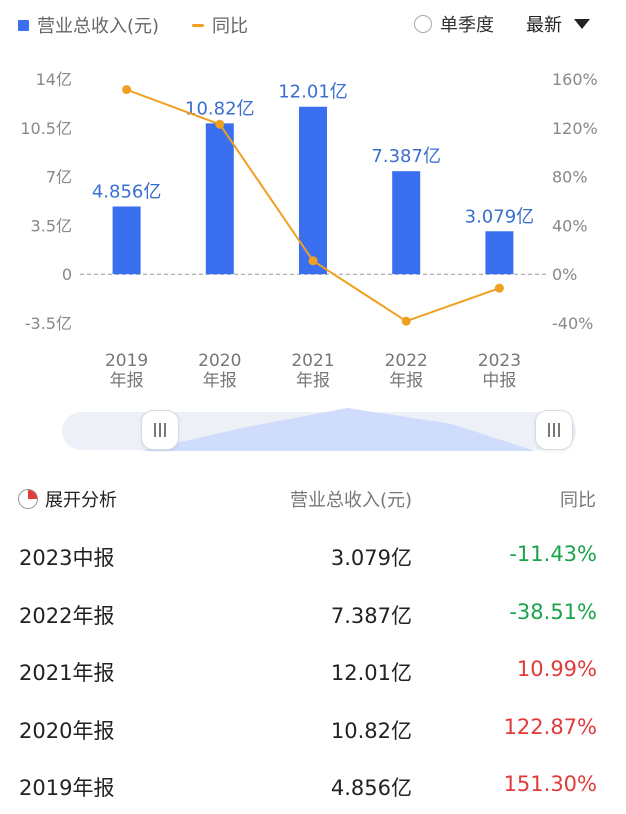 The image size is (626, 814). Describe the element at coordinates (219, 361) in the screenshot. I see `x-tick-label: 2020` at that location.